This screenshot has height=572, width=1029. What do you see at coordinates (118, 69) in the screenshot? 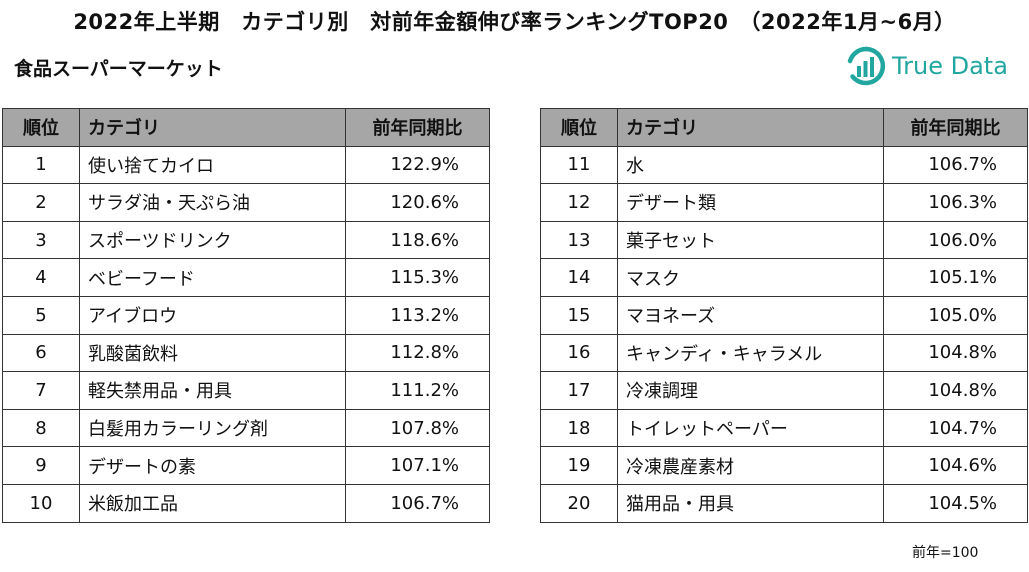
I see `page-subtitle: 食品スーパーマーケット` at bounding box center [118, 69].